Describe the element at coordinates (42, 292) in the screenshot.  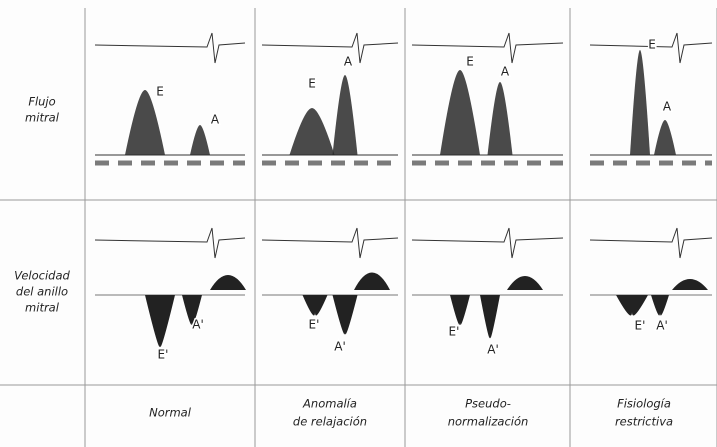
I see `row-label: del anillo` at that location.